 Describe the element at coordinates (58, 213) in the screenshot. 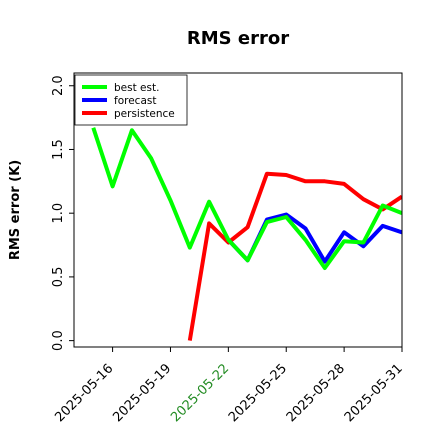

I see `y-tick-label: 1.0` at that location.